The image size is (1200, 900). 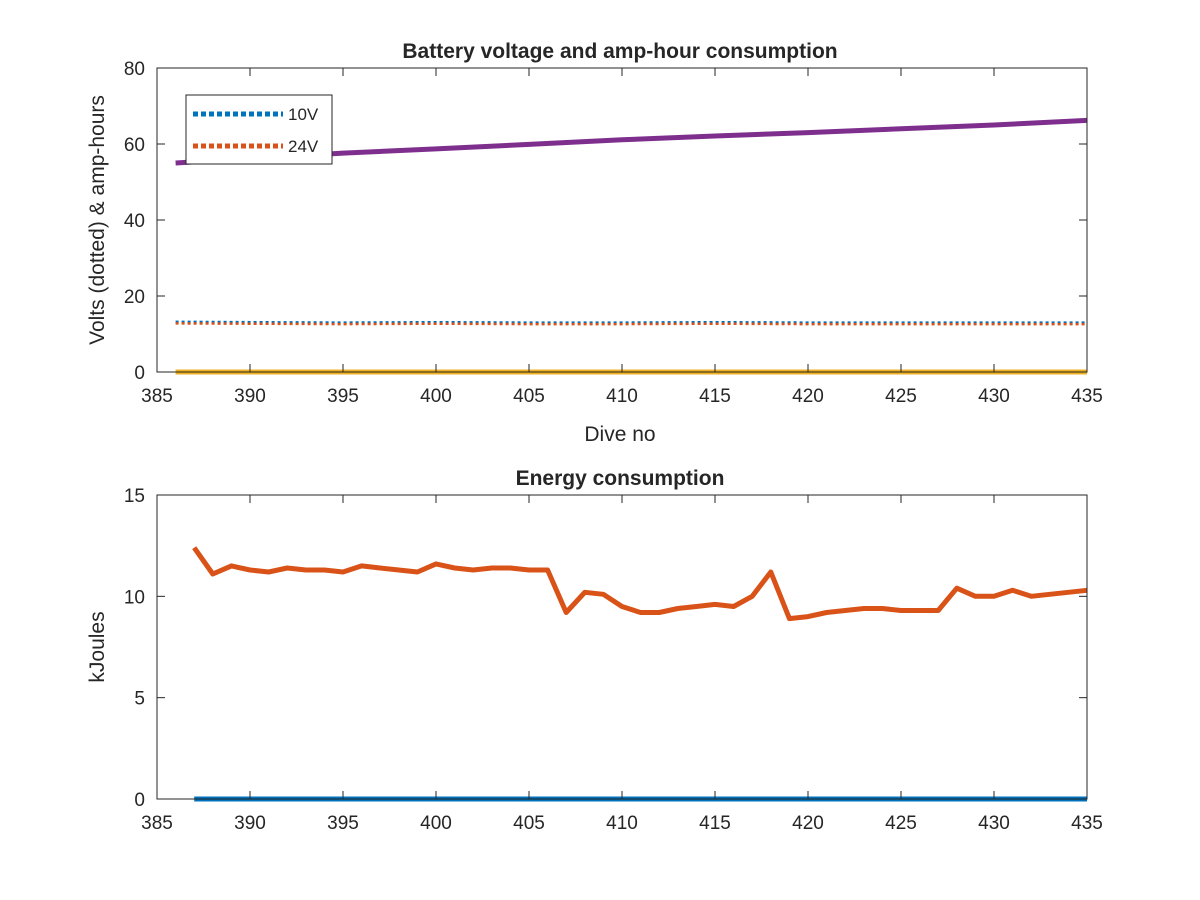 I want to click on y-tick-label: 20, so click(x=134, y=297).